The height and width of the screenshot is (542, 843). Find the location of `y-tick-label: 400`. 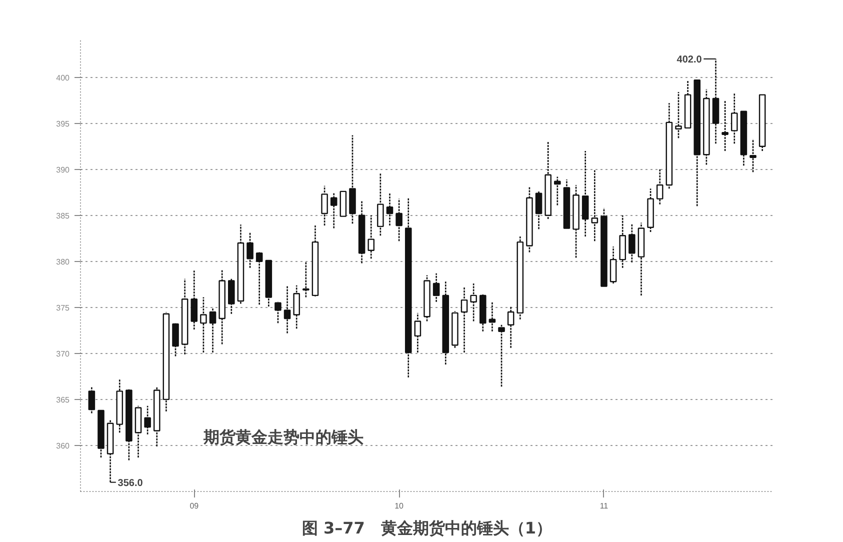

y-tick-label: 400 is located at coordinates (63, 77).